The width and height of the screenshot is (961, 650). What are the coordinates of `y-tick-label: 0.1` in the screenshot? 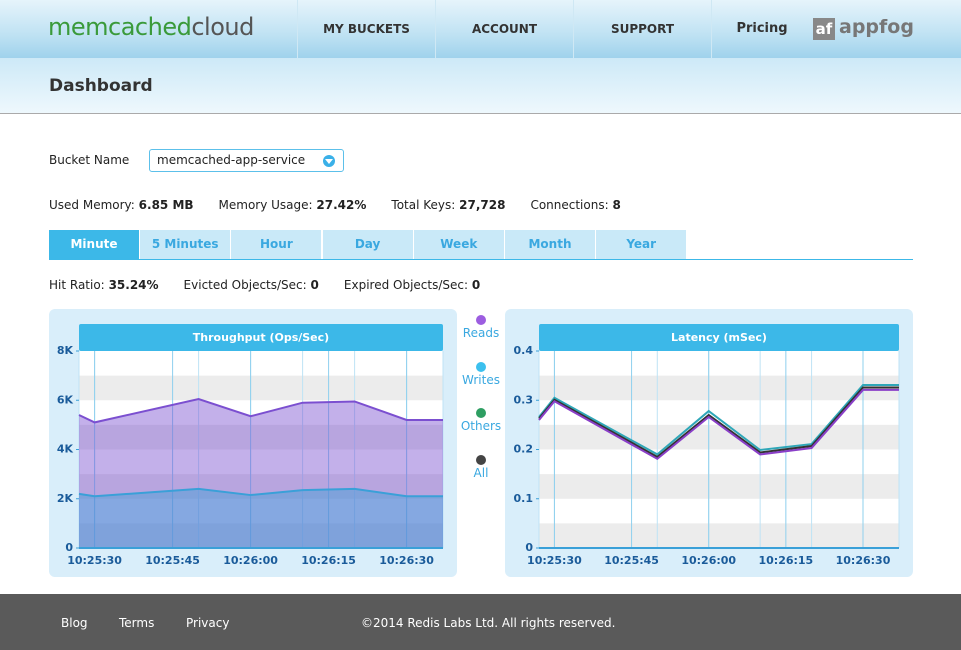 It's located at (524, 498).